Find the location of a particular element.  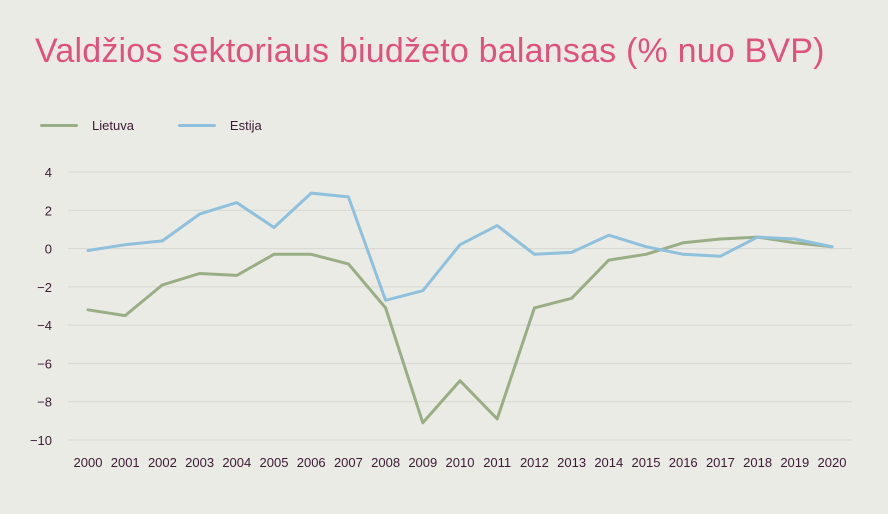

x-tick-label: 2015 is located at coordinates (646, 462).